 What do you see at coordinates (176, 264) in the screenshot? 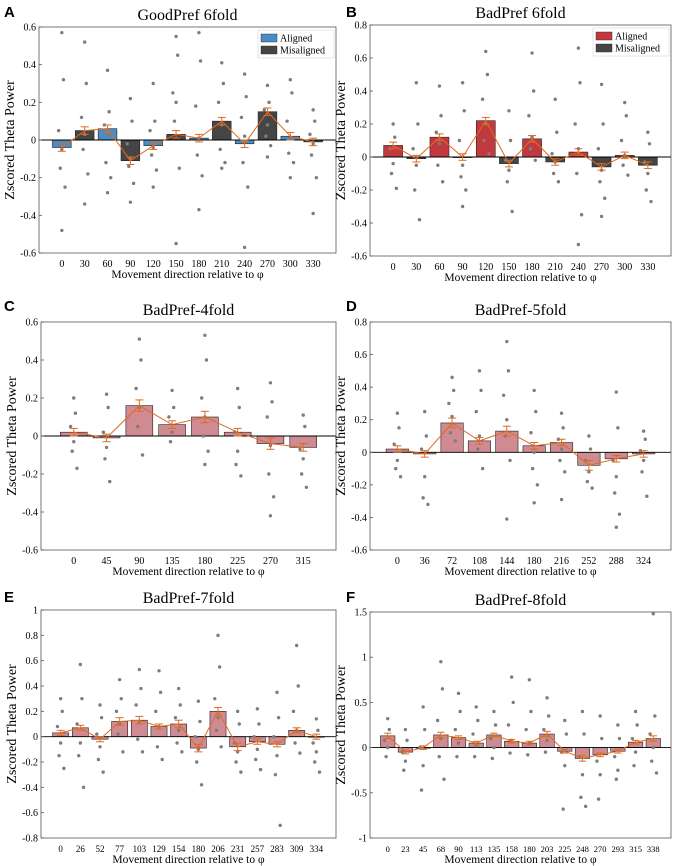
I see `x-tick-label: 150` at bounding box center [176, 264].